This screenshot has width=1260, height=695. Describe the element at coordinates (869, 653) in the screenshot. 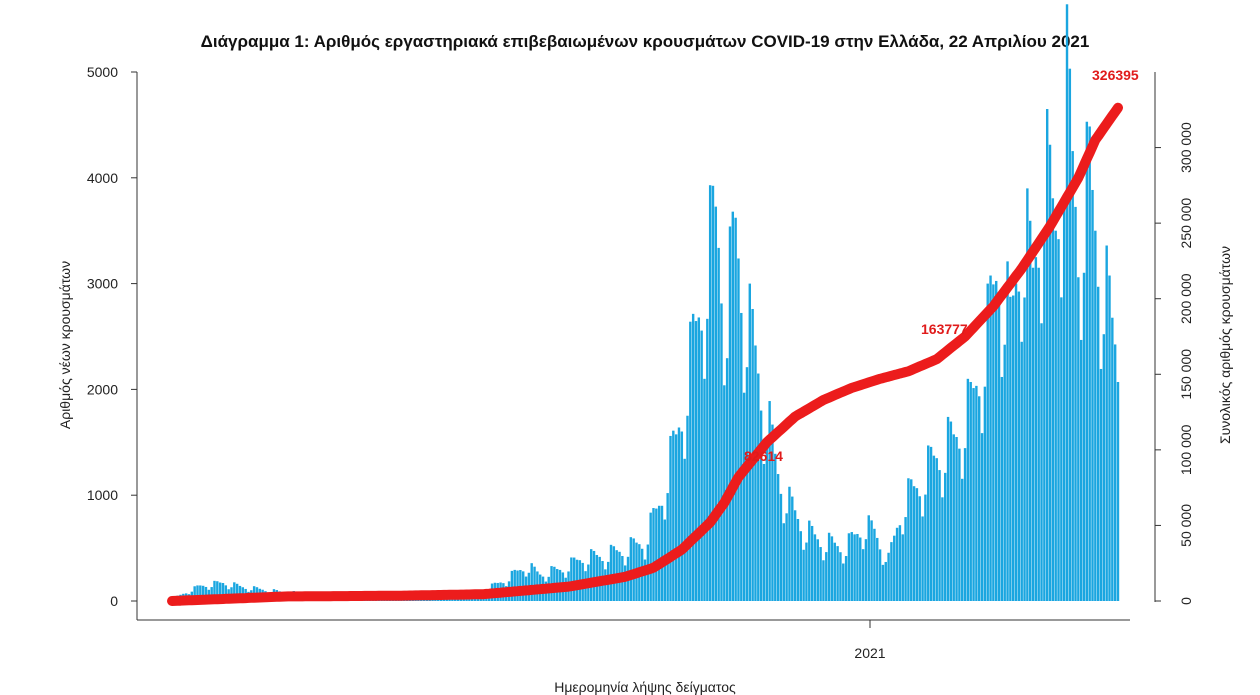

I see `x-tick-label-2021: 2021` at that location.